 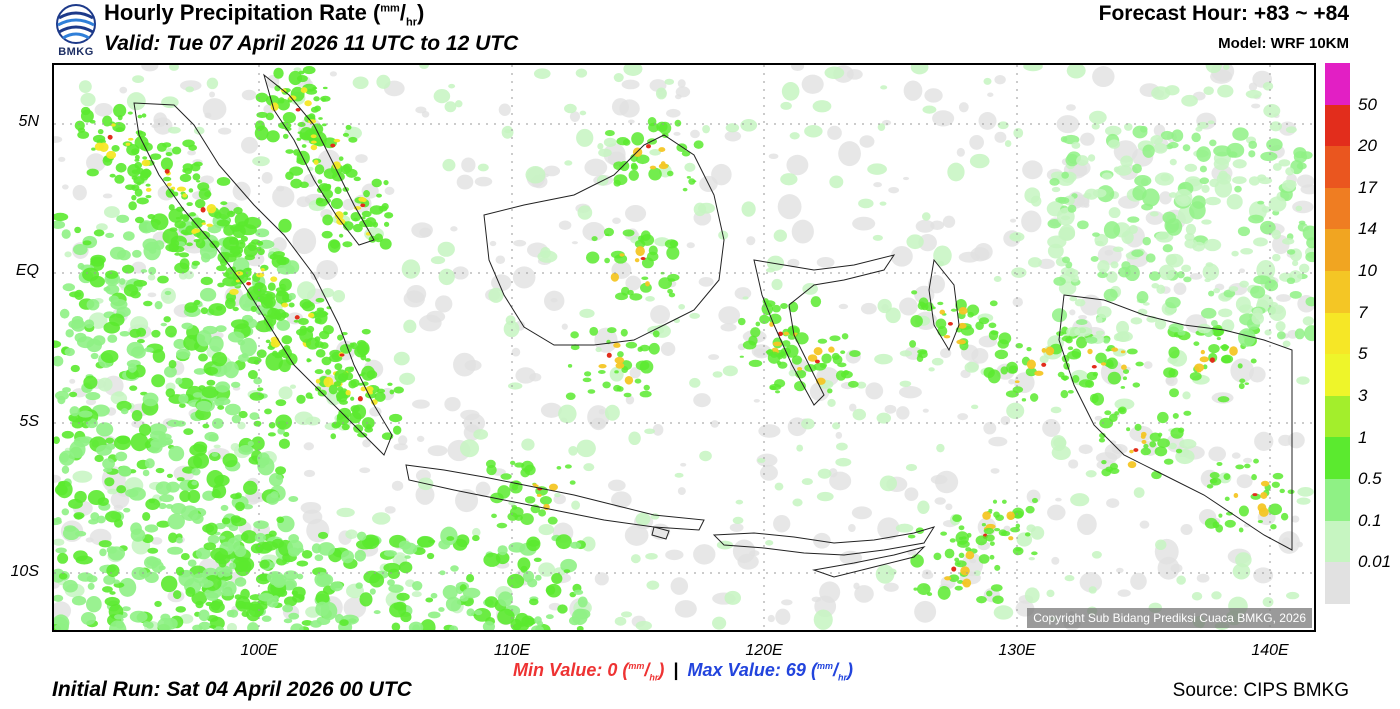 What do you see at coordinates (411, 22) in the screenshot?
I see `title-unit-denominator: hr` at bounding box center [411, 22].